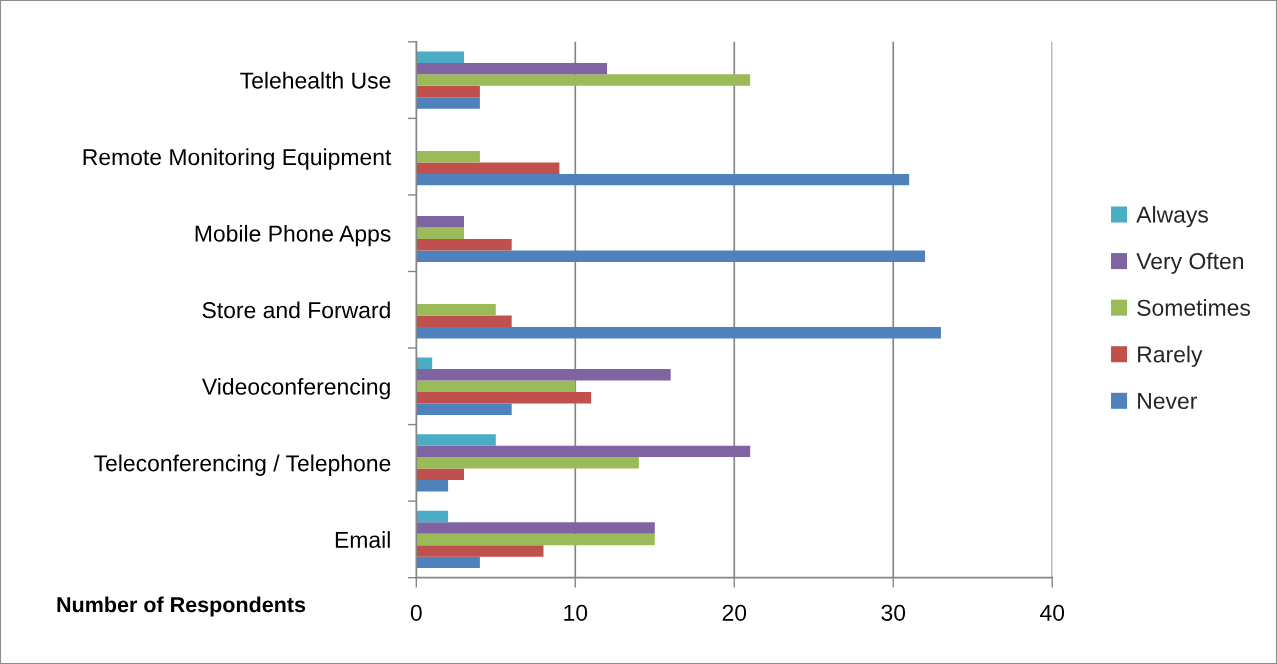 The height and width of the screenshot is (664, 1277). I want to click on y-tick-label: Remote Monitoring Equipment, so click(237, 159).